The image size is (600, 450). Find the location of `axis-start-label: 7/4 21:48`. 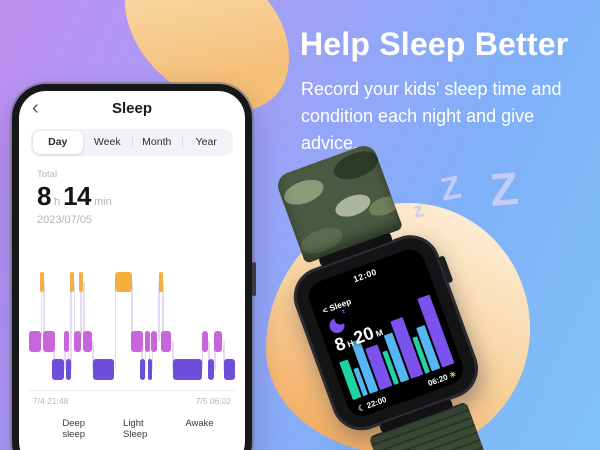

axis-start-label: 7/4 21:48 is located at coordinates (51, 401).